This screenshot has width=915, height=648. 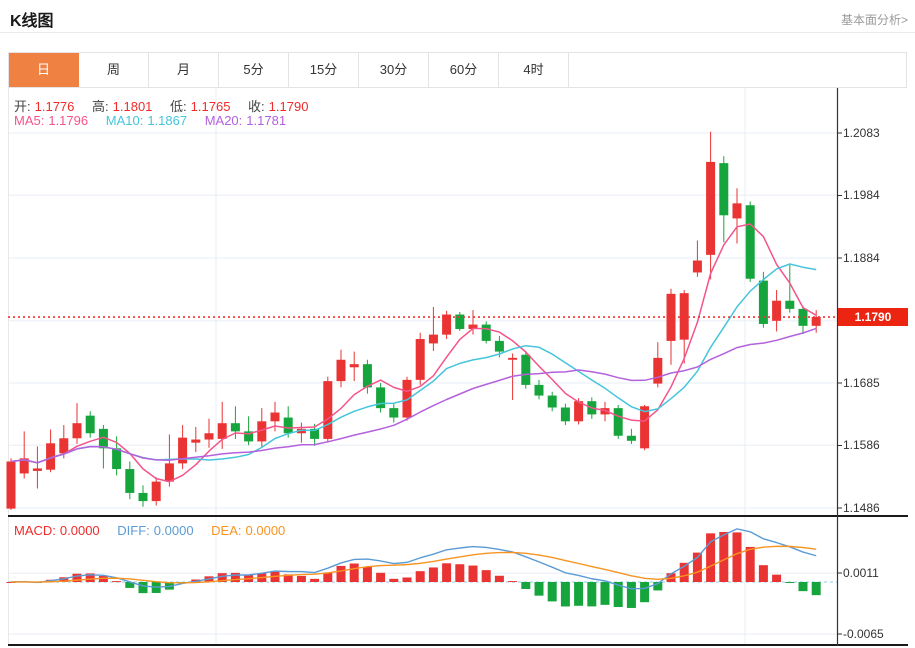 I want to click on tab-15min: 15分, so click(x=324, y=70).